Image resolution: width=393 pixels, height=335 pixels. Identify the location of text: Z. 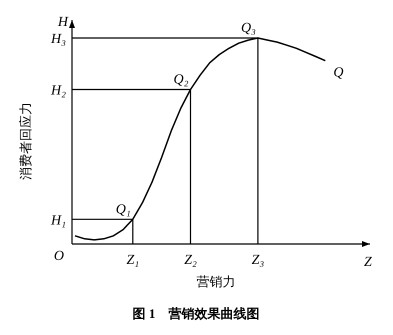
(368, 262).